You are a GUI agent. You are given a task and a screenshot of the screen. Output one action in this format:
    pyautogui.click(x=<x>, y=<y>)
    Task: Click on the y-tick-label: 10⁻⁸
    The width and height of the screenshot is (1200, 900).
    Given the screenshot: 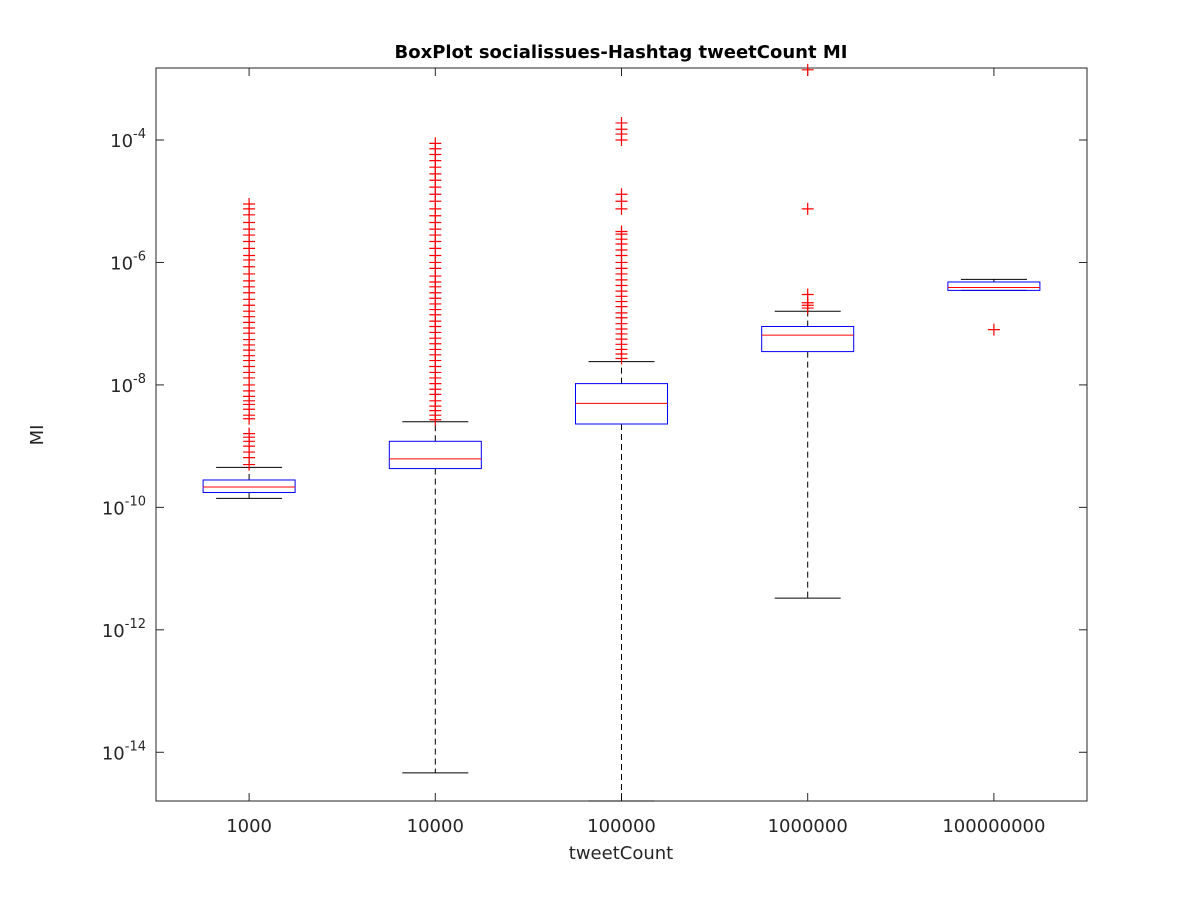 What is the action you would take?
    pyautogui.click(x=128, y=384)
    